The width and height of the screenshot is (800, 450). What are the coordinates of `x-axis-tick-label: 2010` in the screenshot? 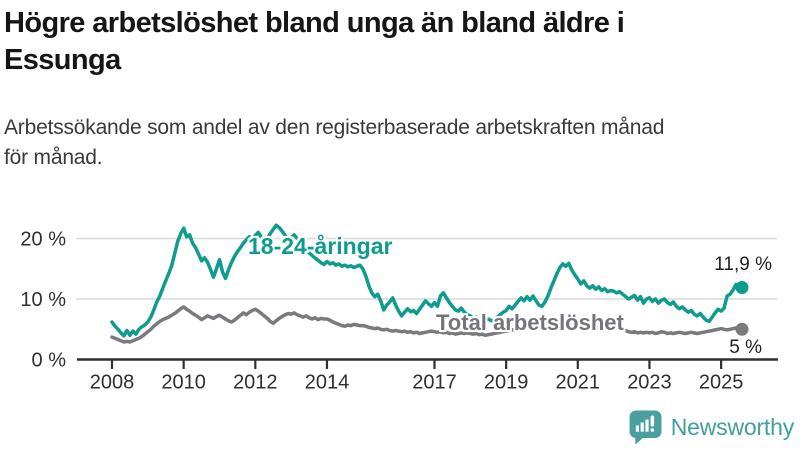 It's located at (183, 383).